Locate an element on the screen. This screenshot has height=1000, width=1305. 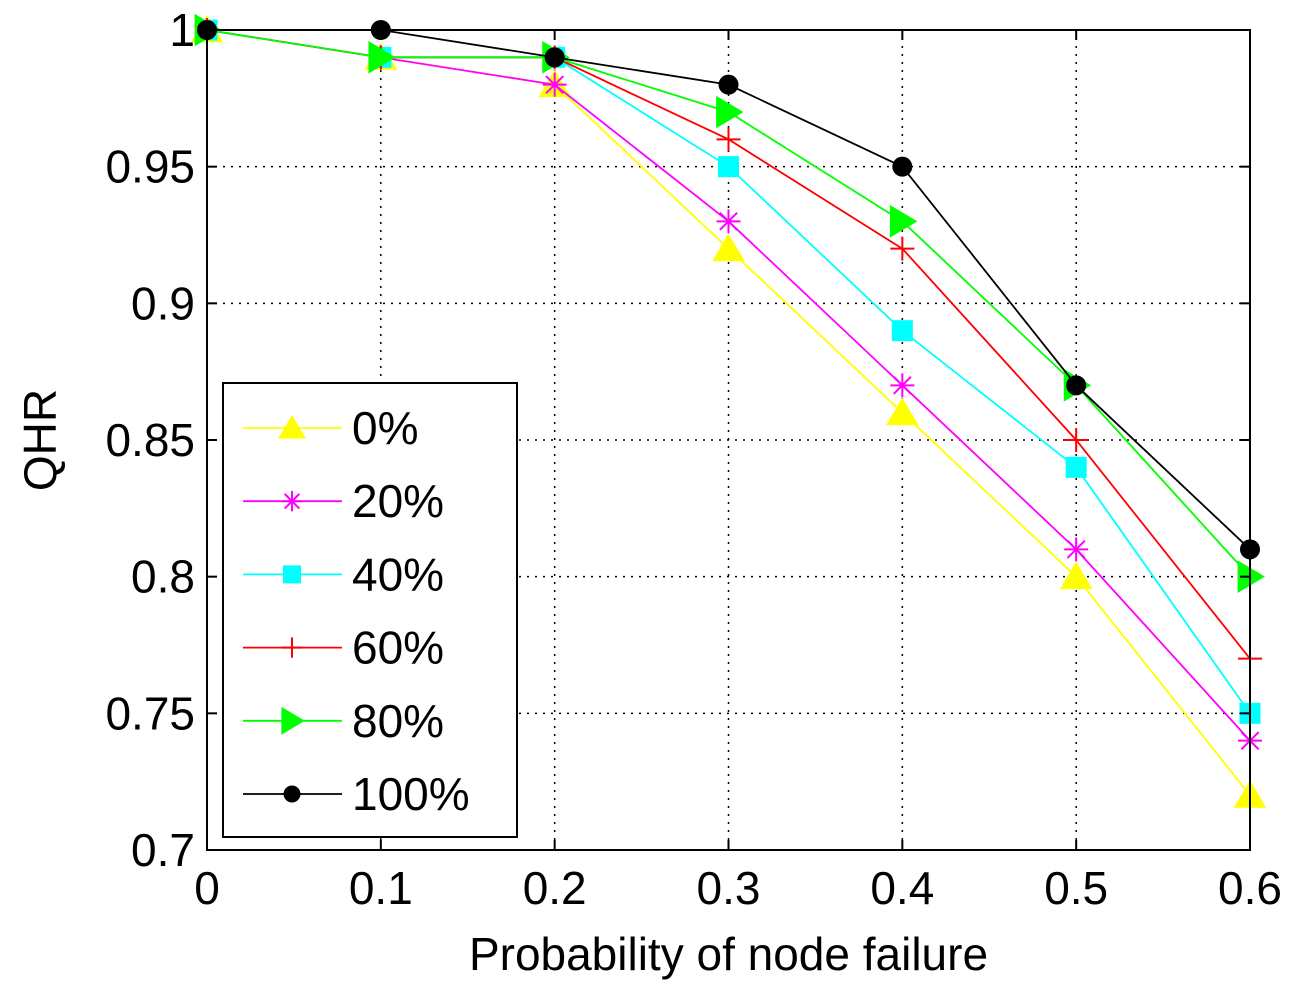
x-tick-label: 0.6 is located at coordinates (1250, 888).